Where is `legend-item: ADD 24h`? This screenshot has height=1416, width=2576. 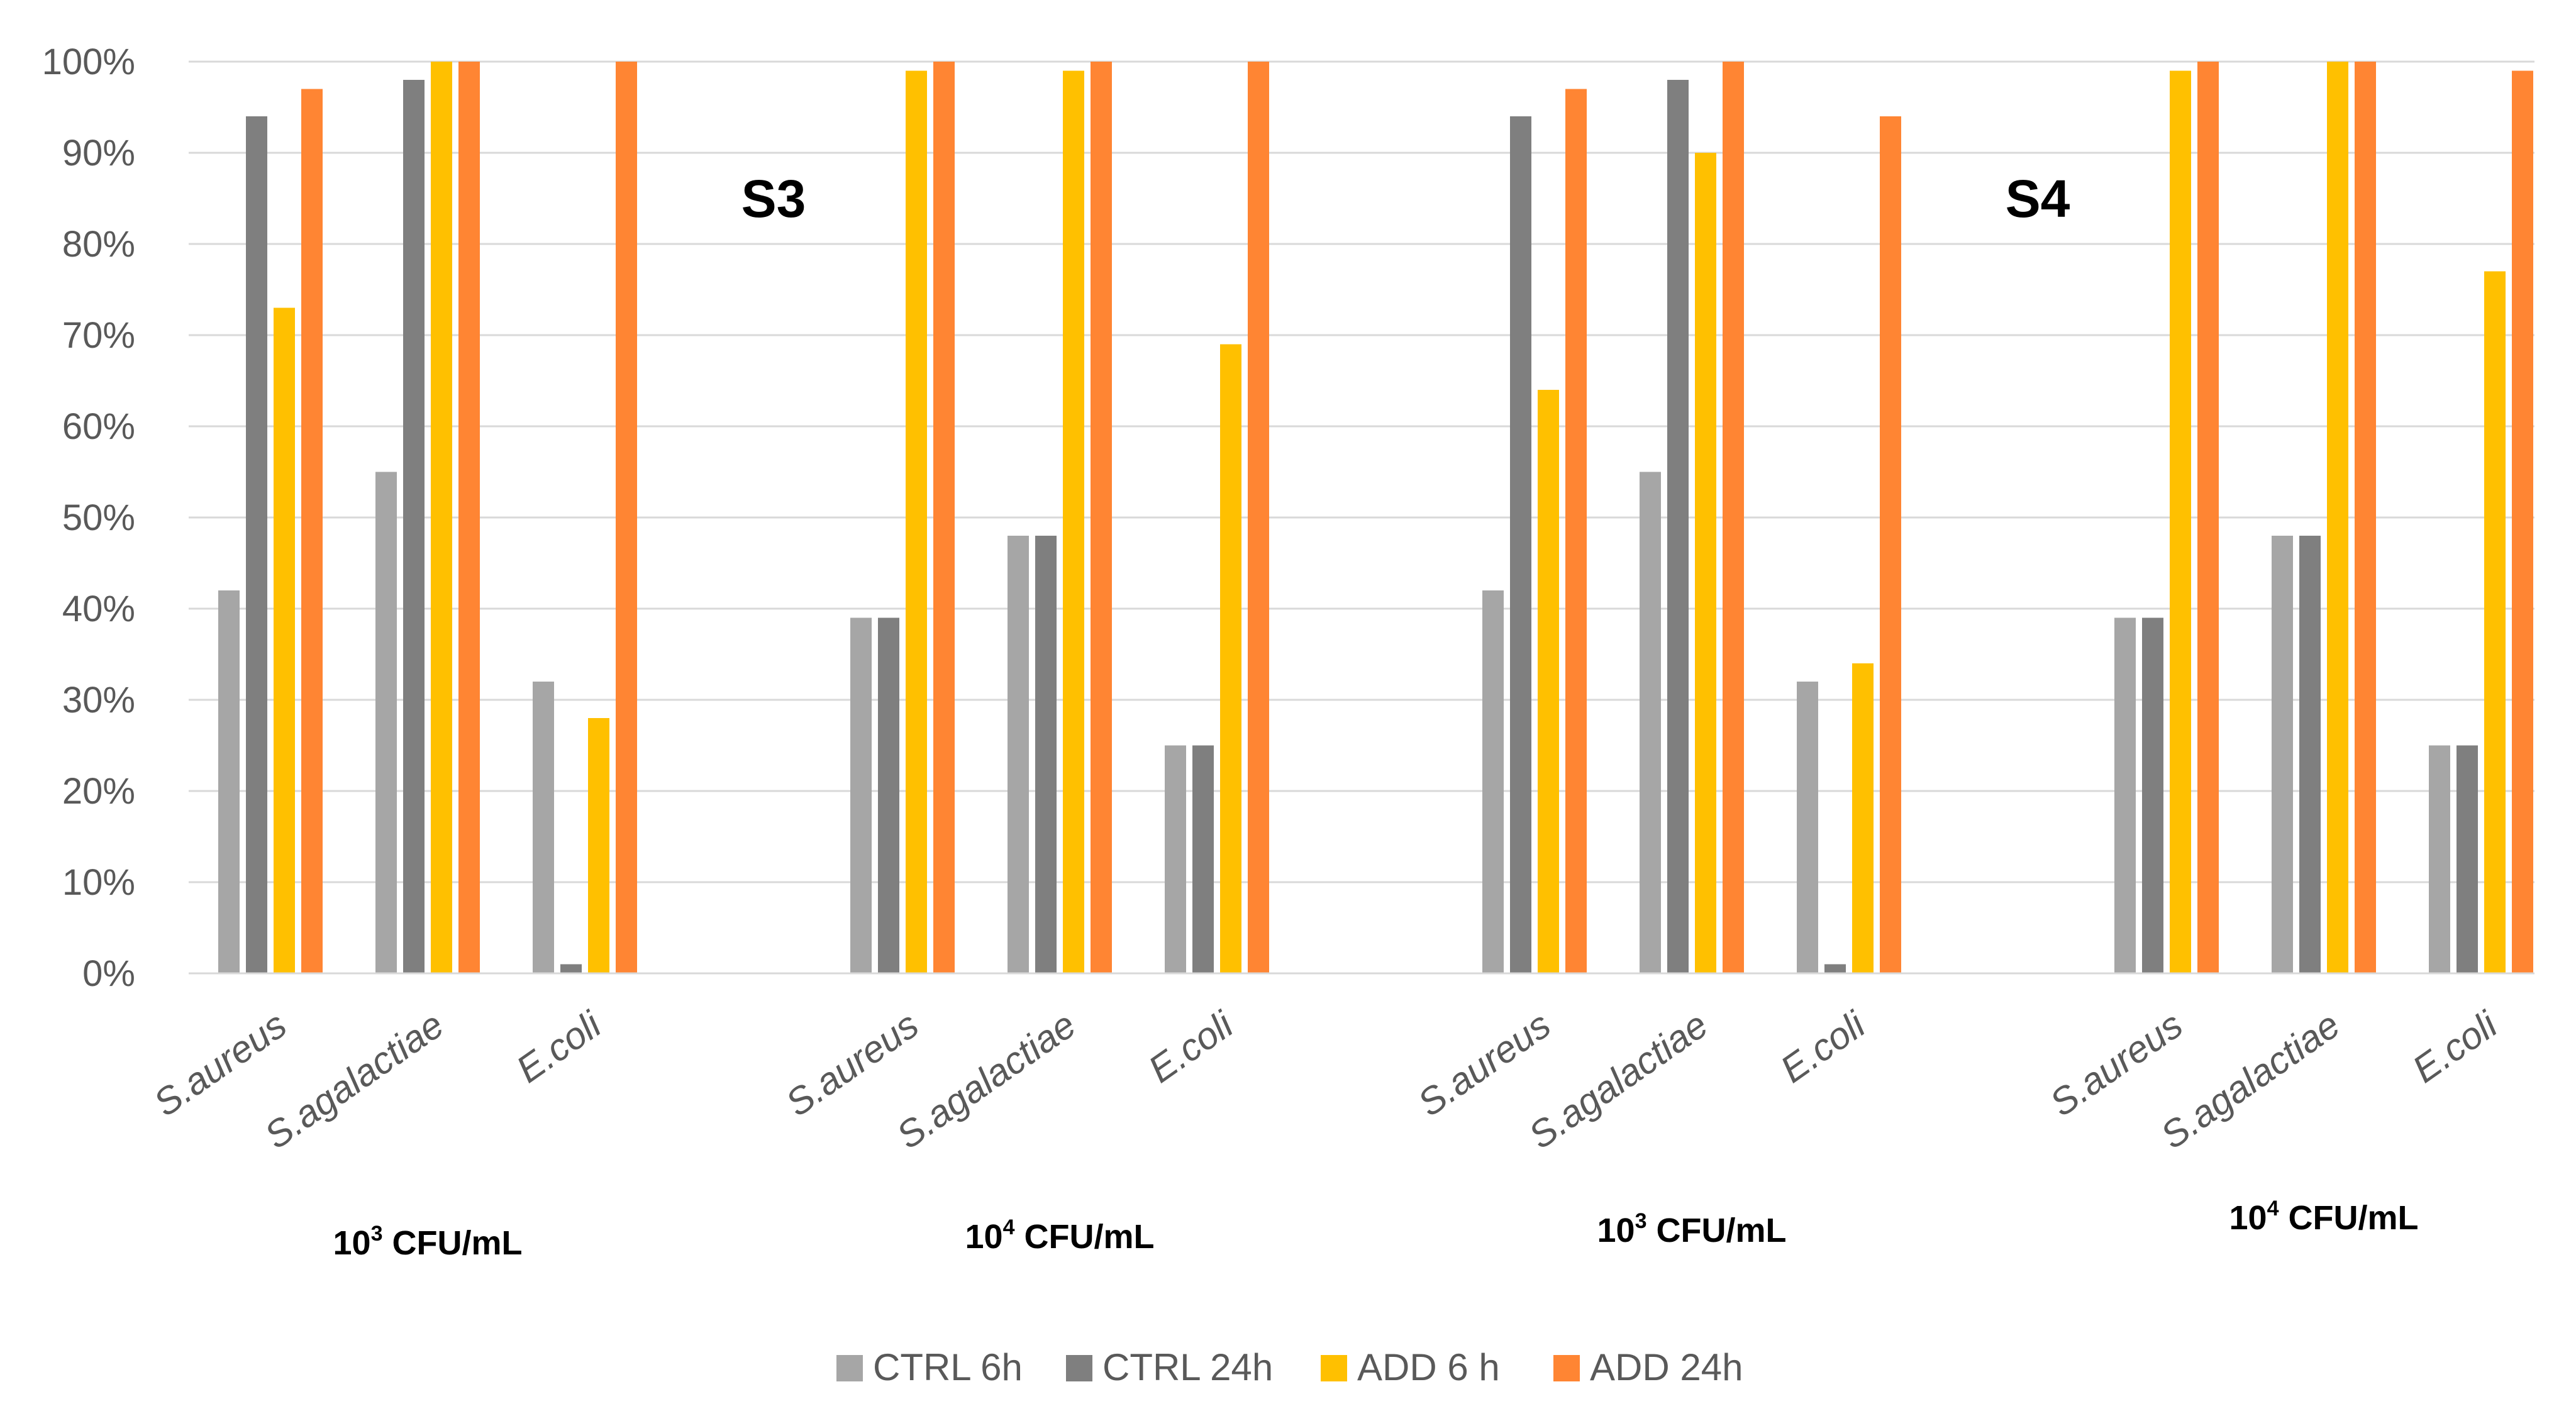 legend-item: ADD 24h is located at coordinates (1648, 1367).